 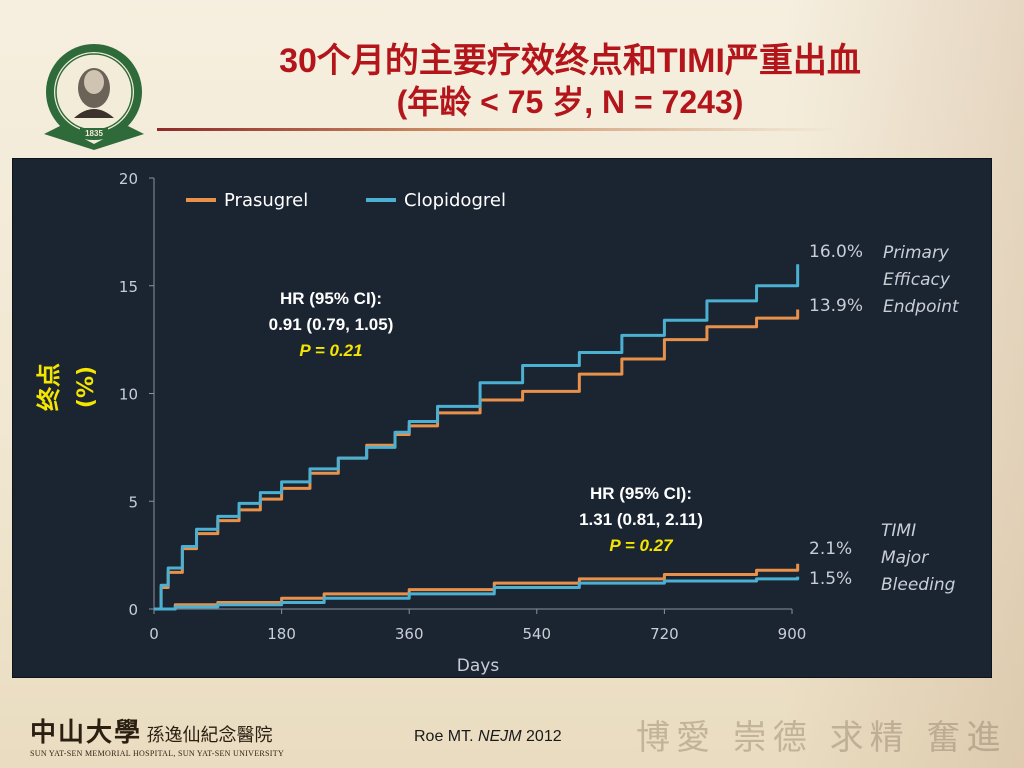 I want to click on endpoint-label-line: Bleeding, so click(x=918, y=585).